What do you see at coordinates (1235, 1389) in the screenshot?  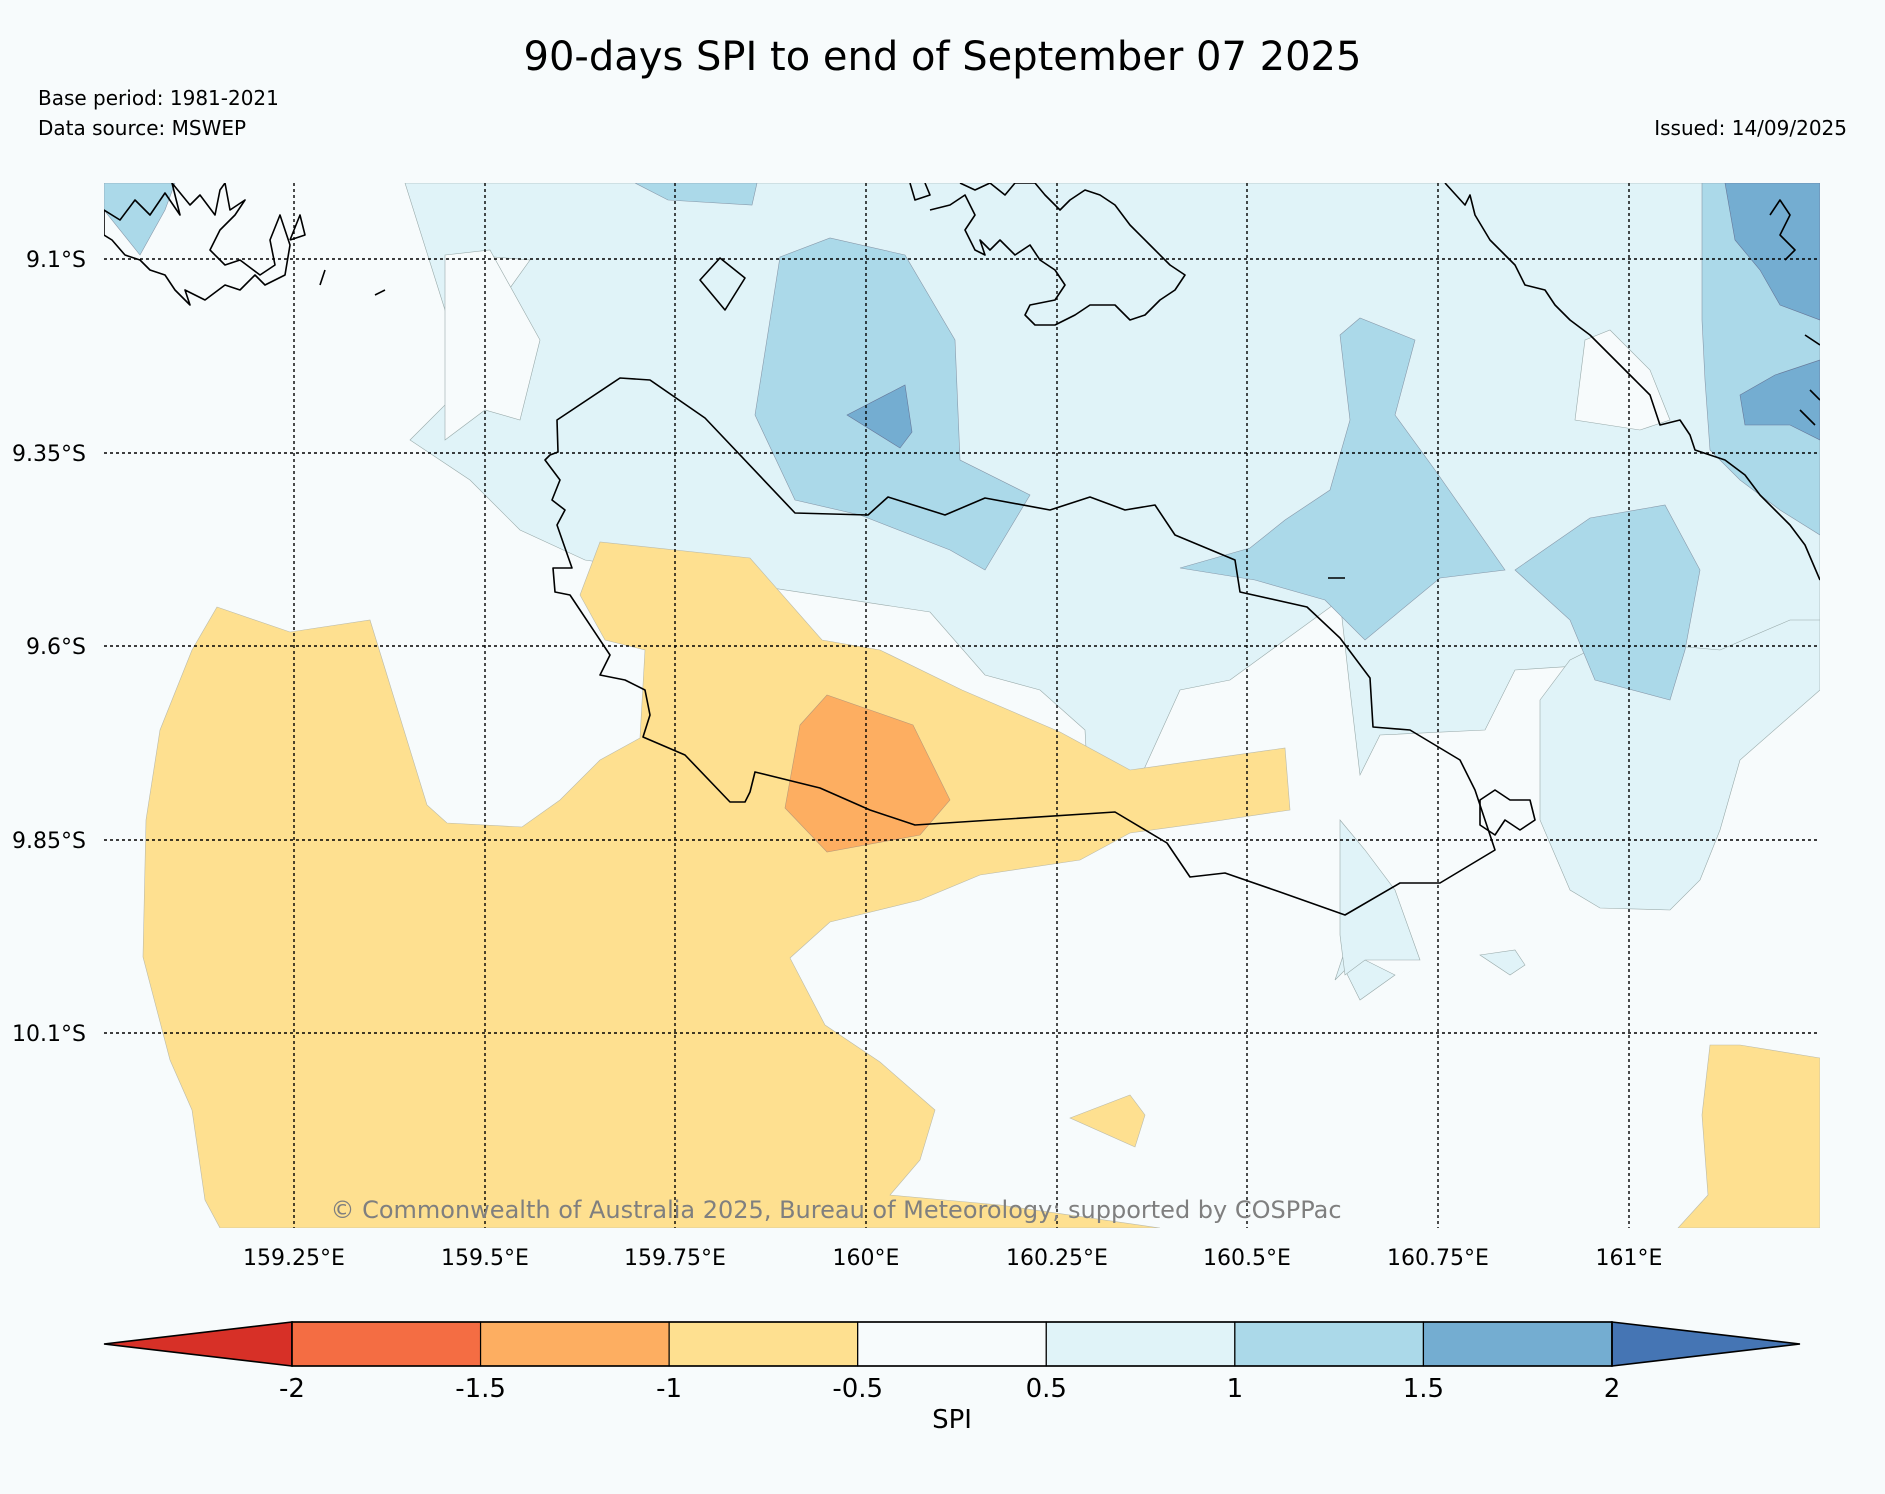 I see `colorbar-tick-label: 1` at bounding box center [1235, 1389].